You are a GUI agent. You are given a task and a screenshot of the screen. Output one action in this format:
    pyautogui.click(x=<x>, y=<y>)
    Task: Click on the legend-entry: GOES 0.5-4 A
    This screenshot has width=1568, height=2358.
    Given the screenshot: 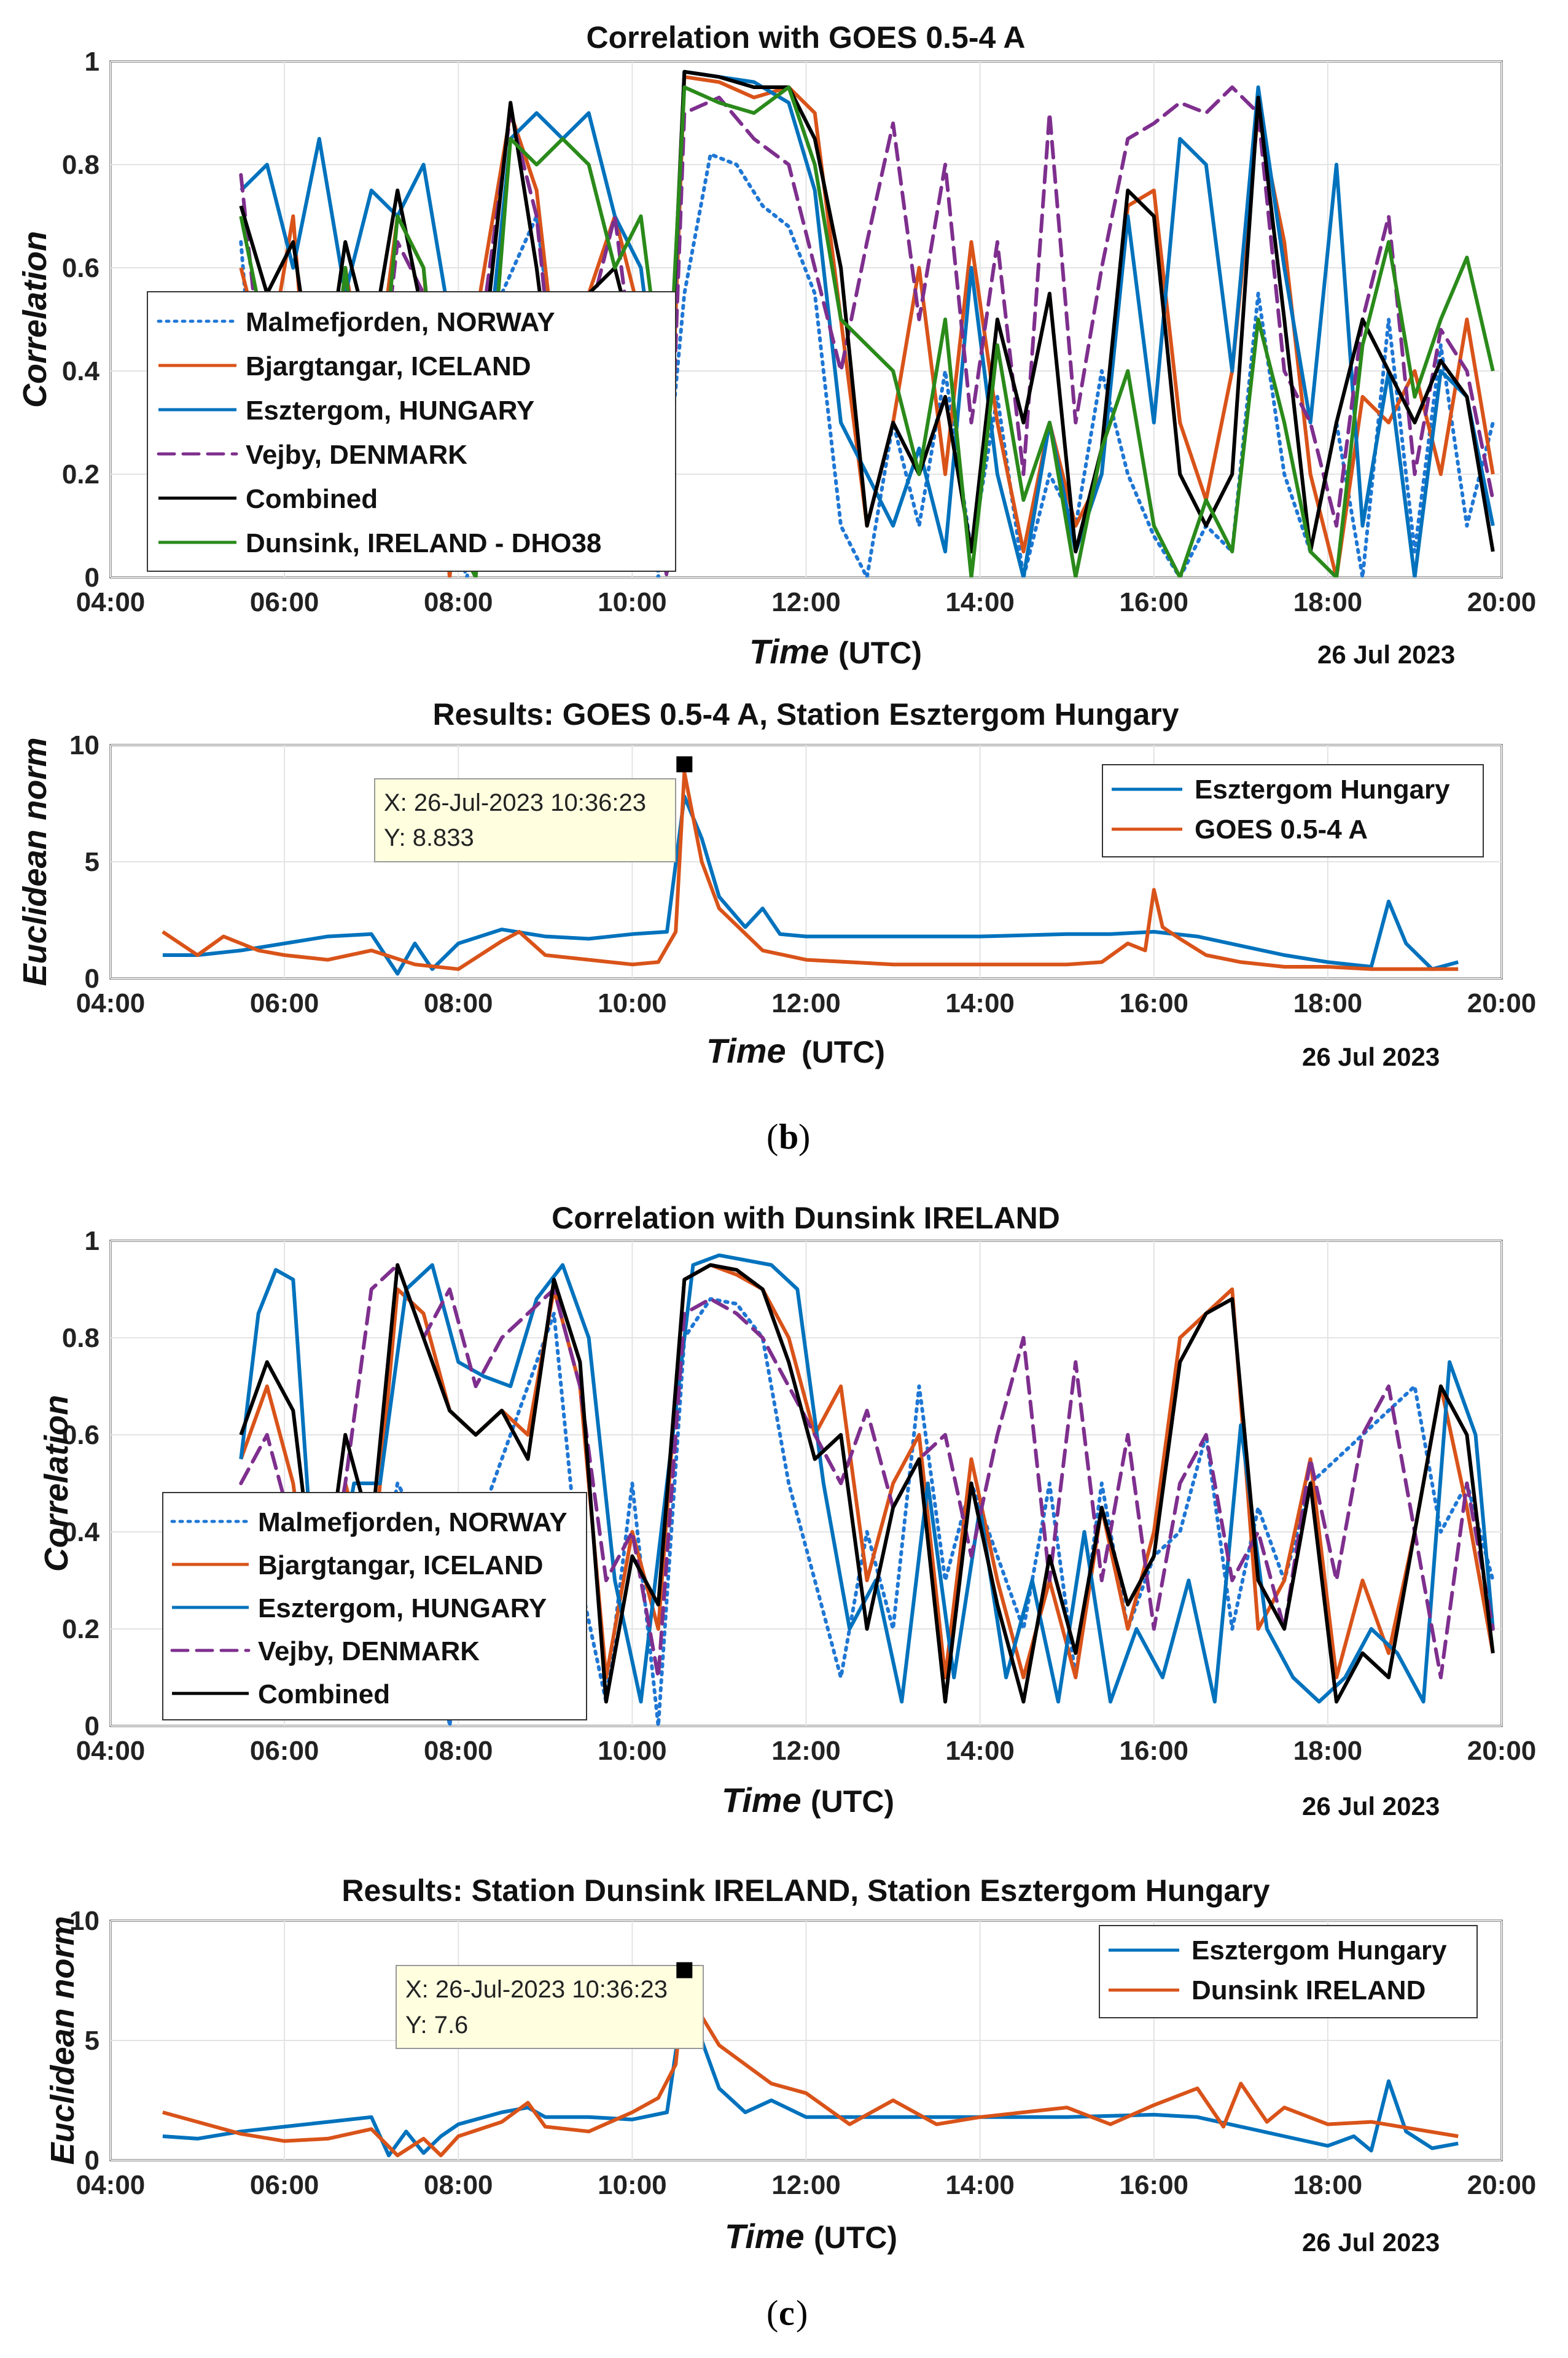 What is the action you would take?
    pyautogui.click(x=1240, y=829)
    